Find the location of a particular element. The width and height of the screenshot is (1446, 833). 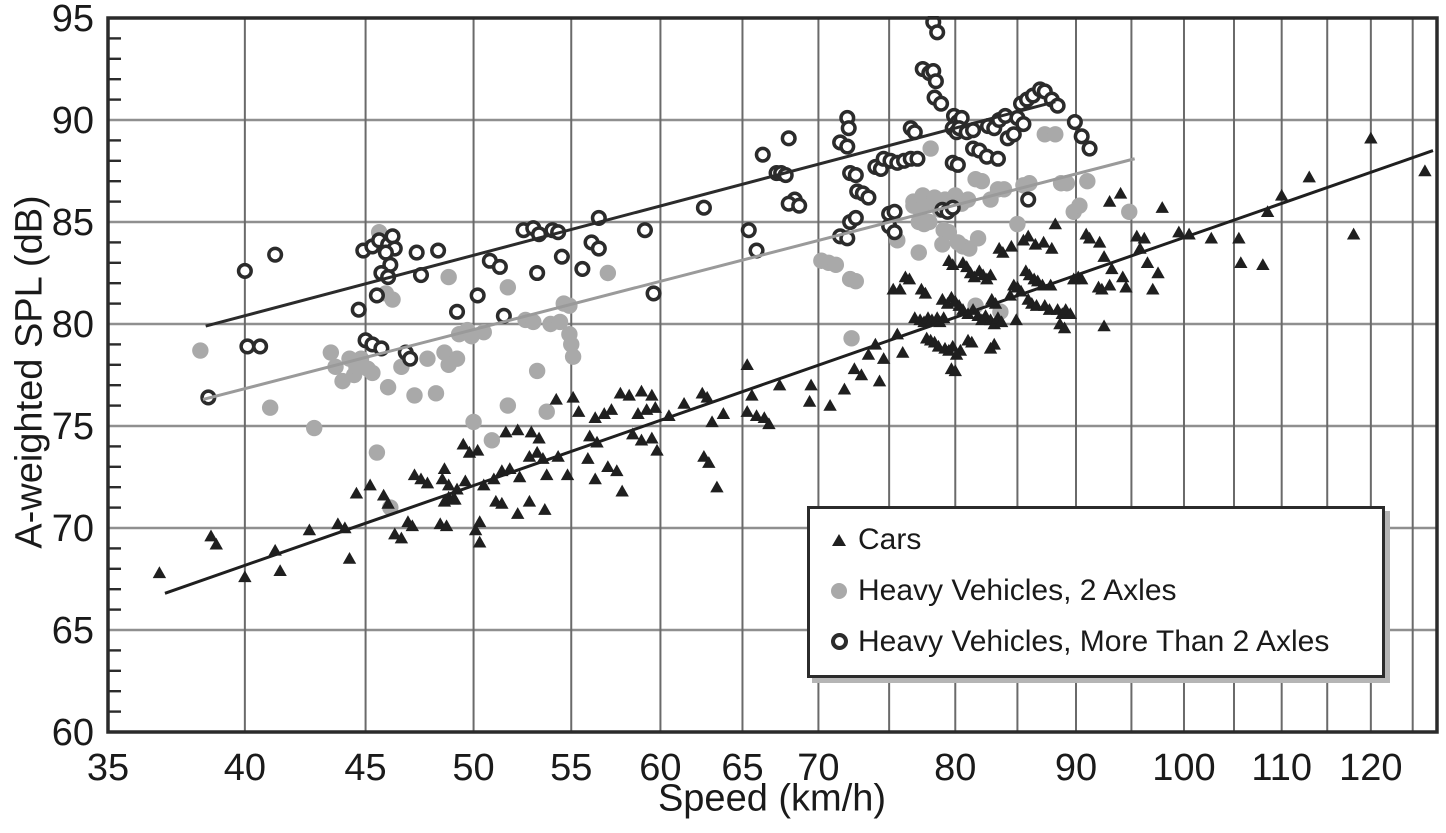

x-tick-label: 60 is located at coordinates (660, 768).